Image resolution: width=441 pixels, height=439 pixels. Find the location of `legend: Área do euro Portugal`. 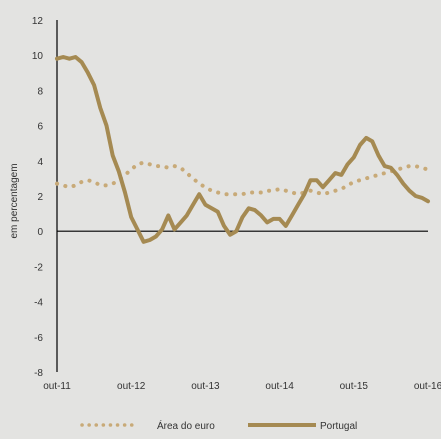

legend: Área do euro Portugal is located at coordinates (218, 425).